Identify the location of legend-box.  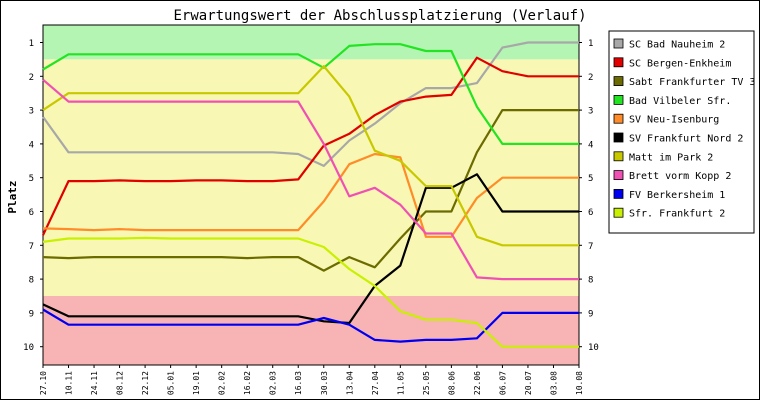
(681, 132).